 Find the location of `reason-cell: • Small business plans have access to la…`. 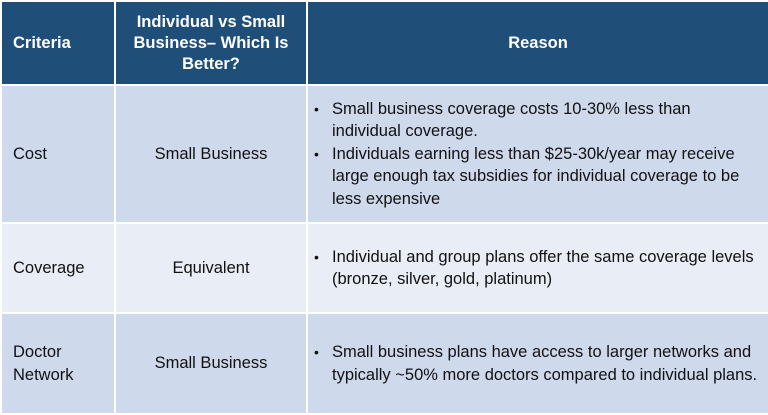

reason-cell: • Small business plans have access to la… is located at coordinates (537, 363).